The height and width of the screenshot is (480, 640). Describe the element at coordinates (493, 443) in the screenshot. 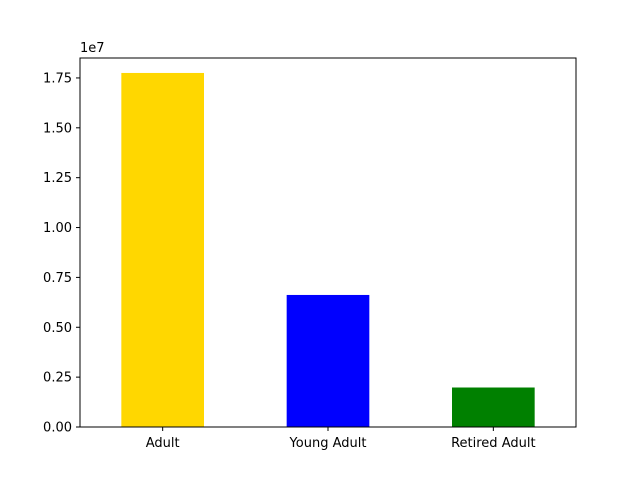

I see `x-tick-label: Retired Adult` at that location.